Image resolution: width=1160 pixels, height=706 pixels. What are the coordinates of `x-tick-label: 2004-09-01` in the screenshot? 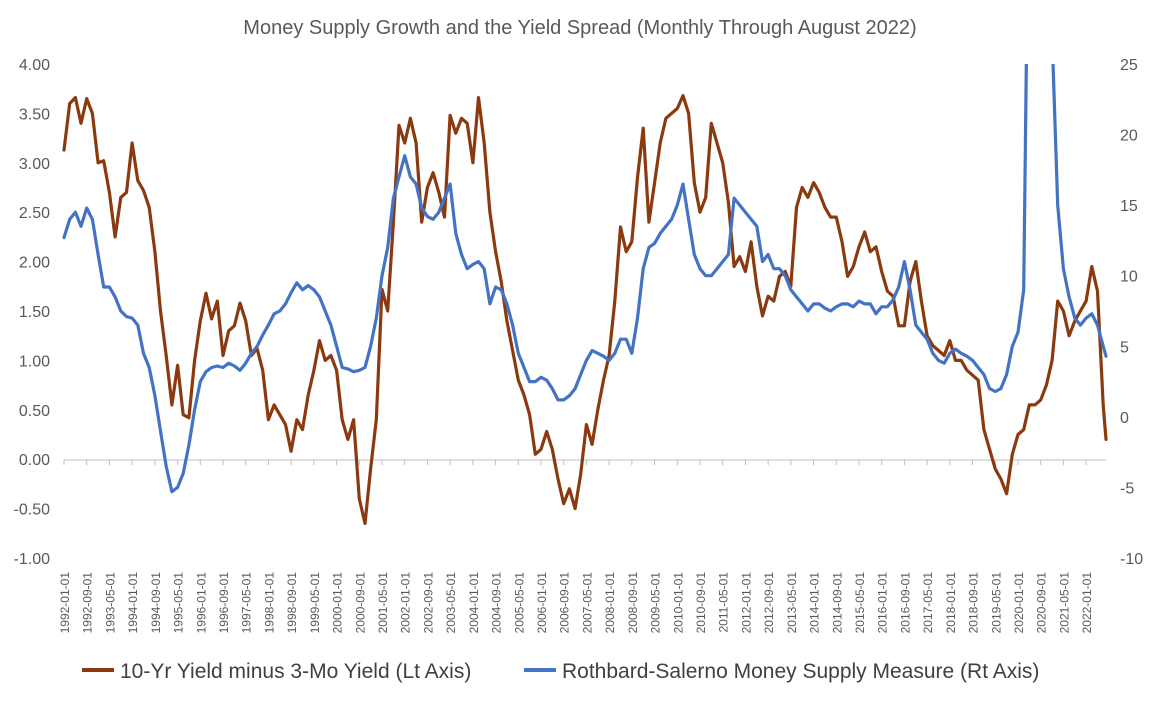 It's located at (497, 603).